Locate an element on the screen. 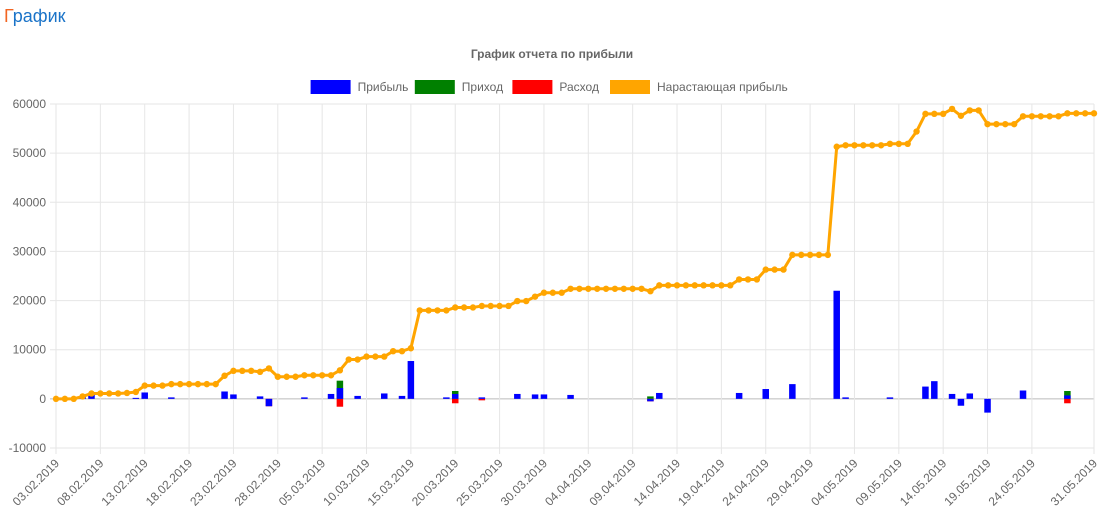 The height and width of the screenshot is (518, 1101). chart-legend: Прибыль Приход Расход Нарастающая прибыль is located at coordinates (549, 87).